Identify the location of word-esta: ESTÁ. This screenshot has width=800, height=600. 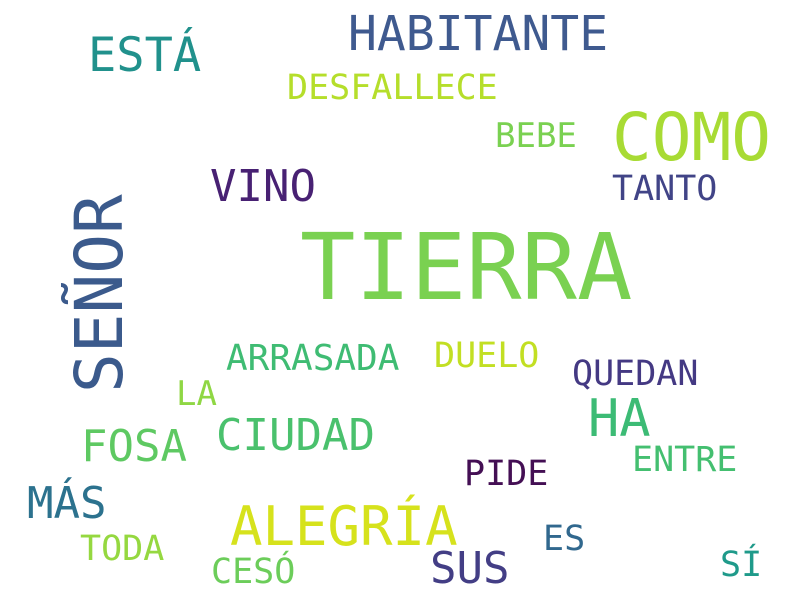
(145, 55).